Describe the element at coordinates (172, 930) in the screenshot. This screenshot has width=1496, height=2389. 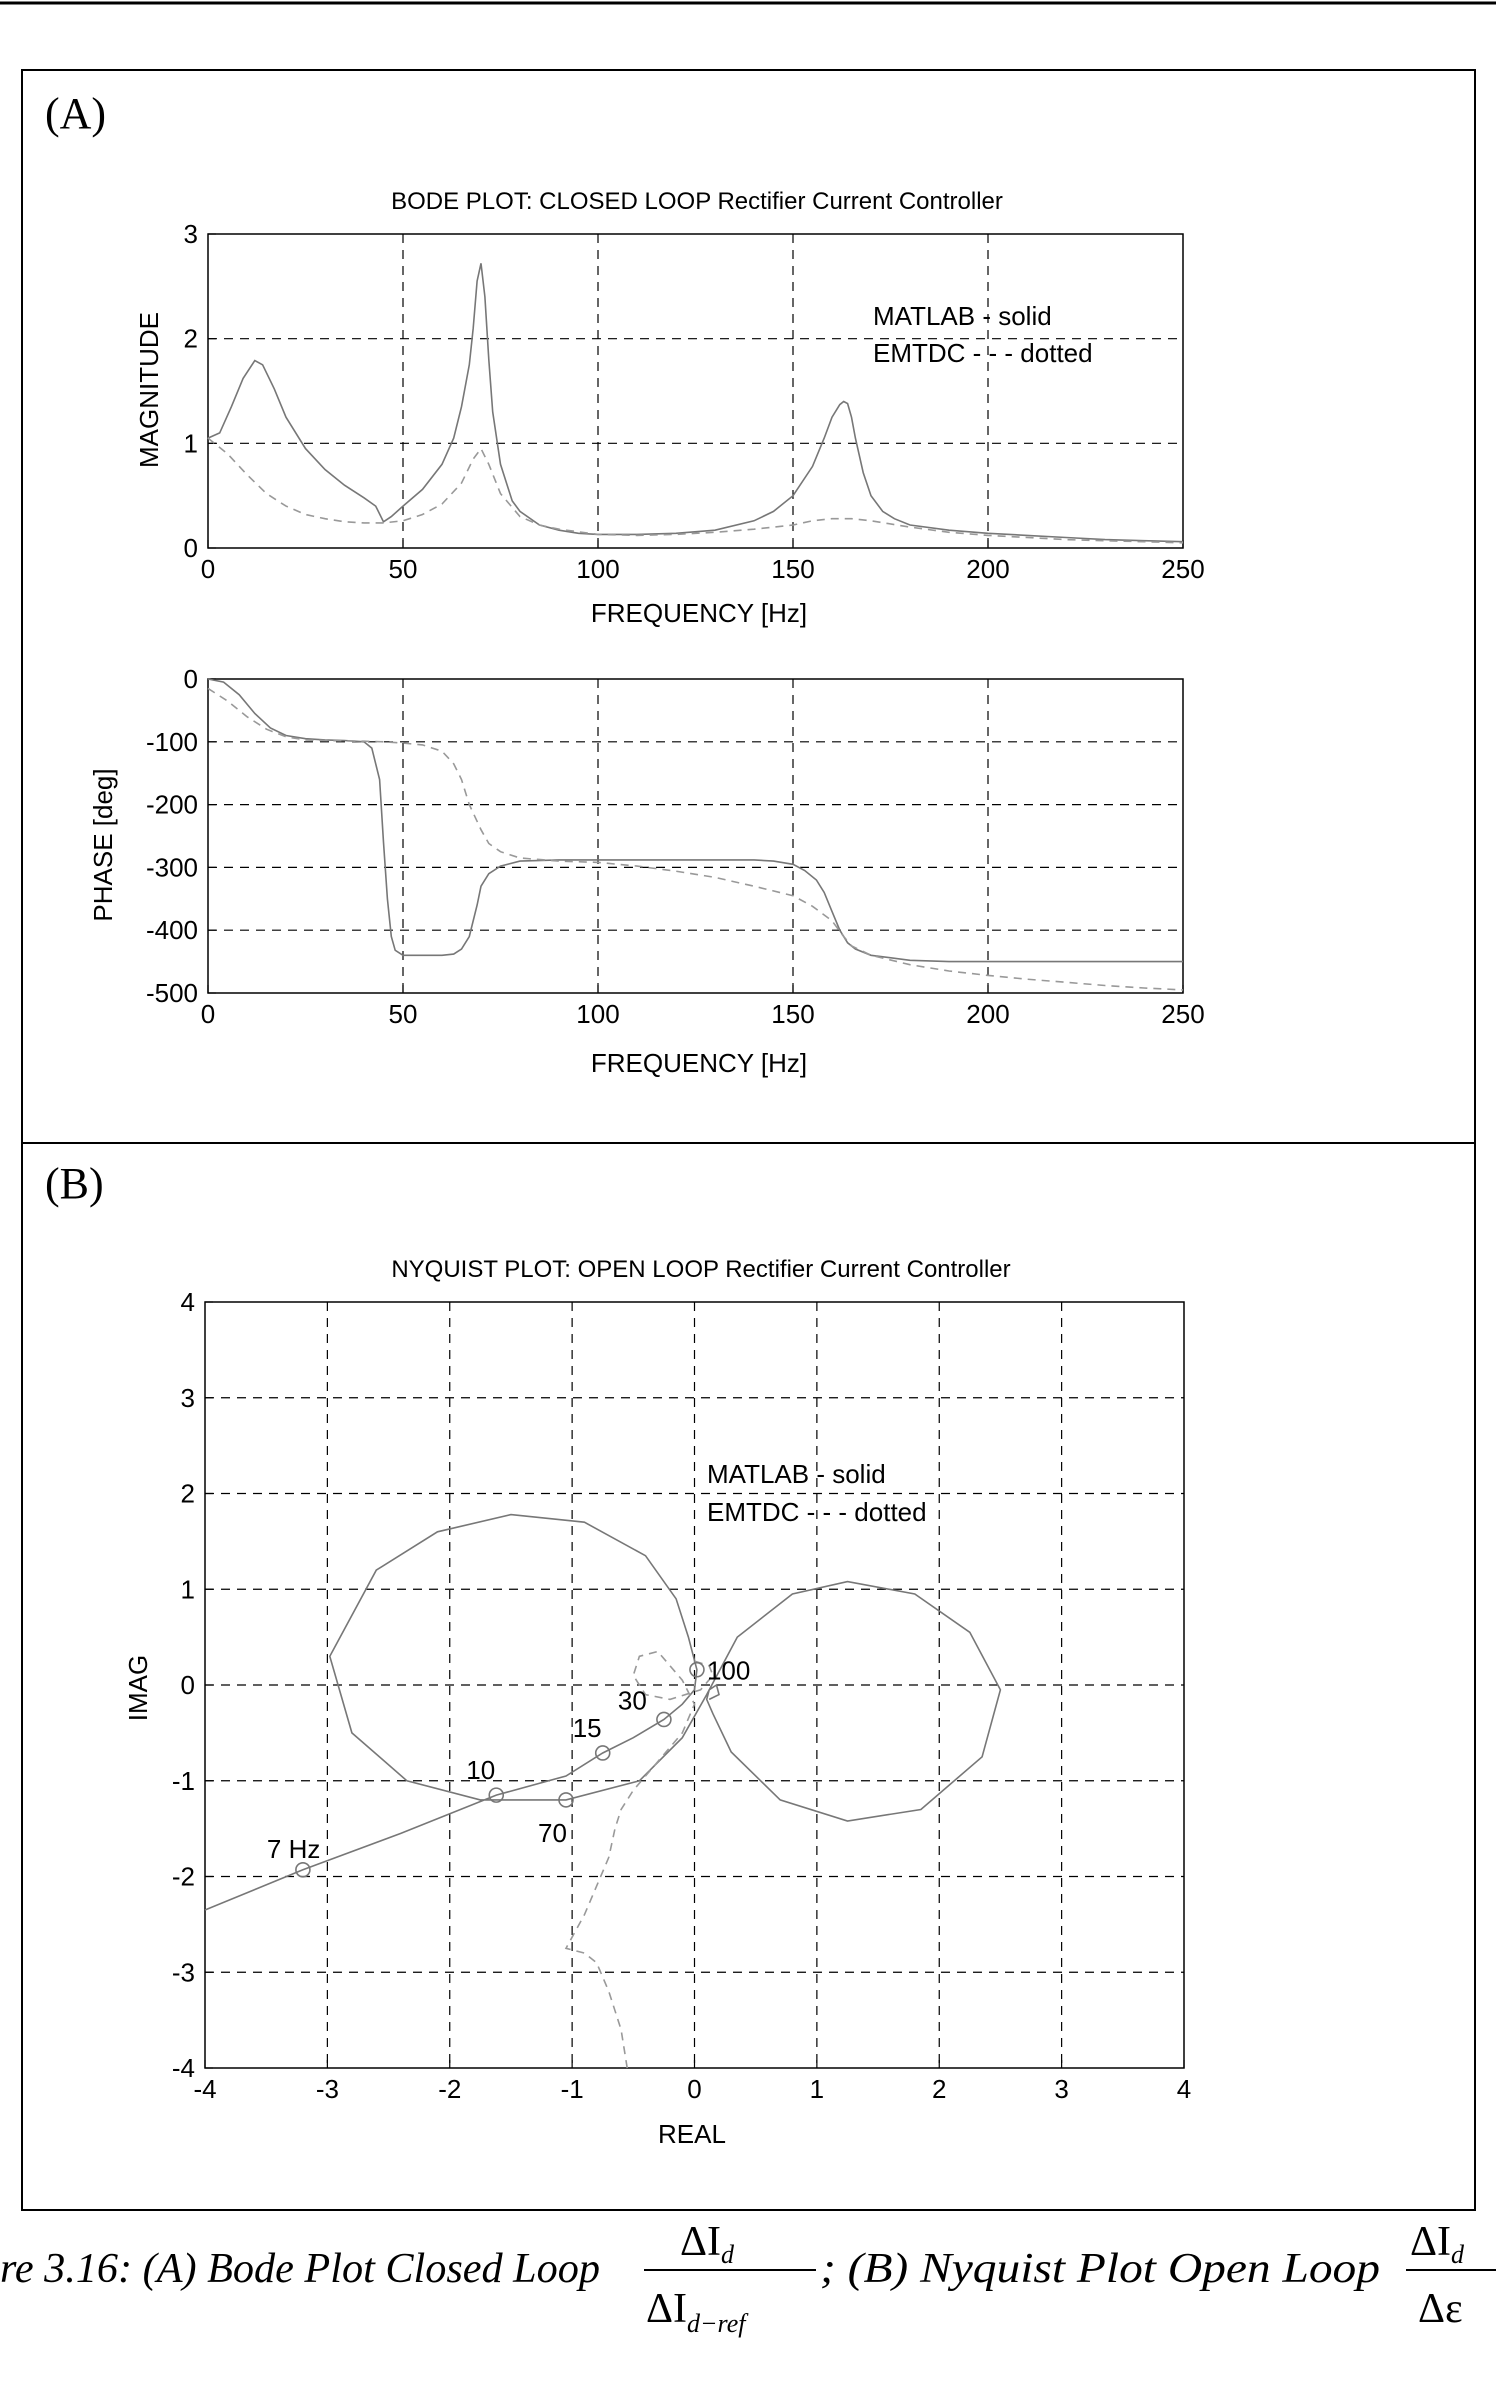
I see `phase-y-tick-label: -400` at that location.